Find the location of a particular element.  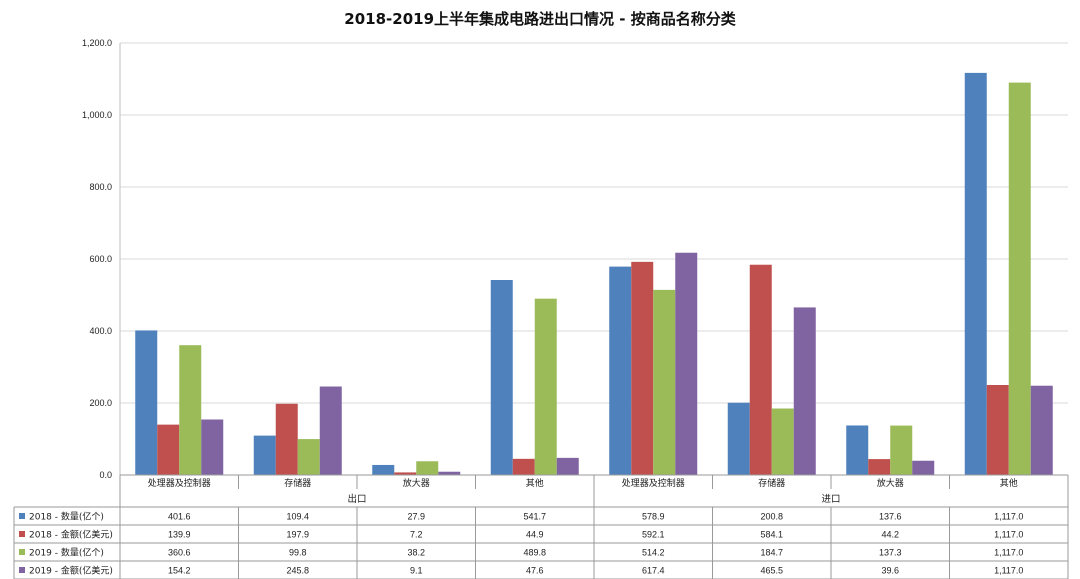

x-group-label: 出口 is located at coordinates (356, 499).